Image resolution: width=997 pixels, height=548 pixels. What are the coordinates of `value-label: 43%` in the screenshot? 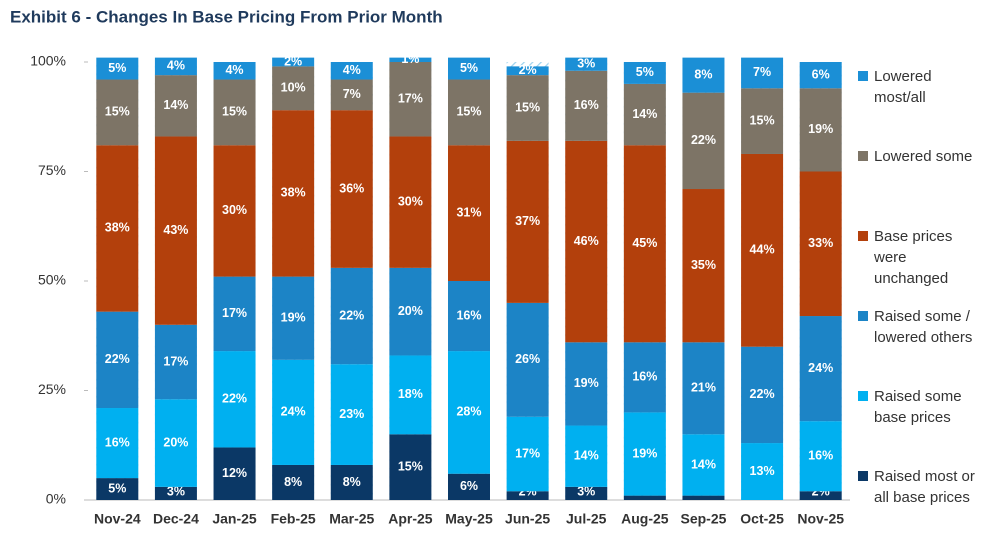 It's located at (175, 230).